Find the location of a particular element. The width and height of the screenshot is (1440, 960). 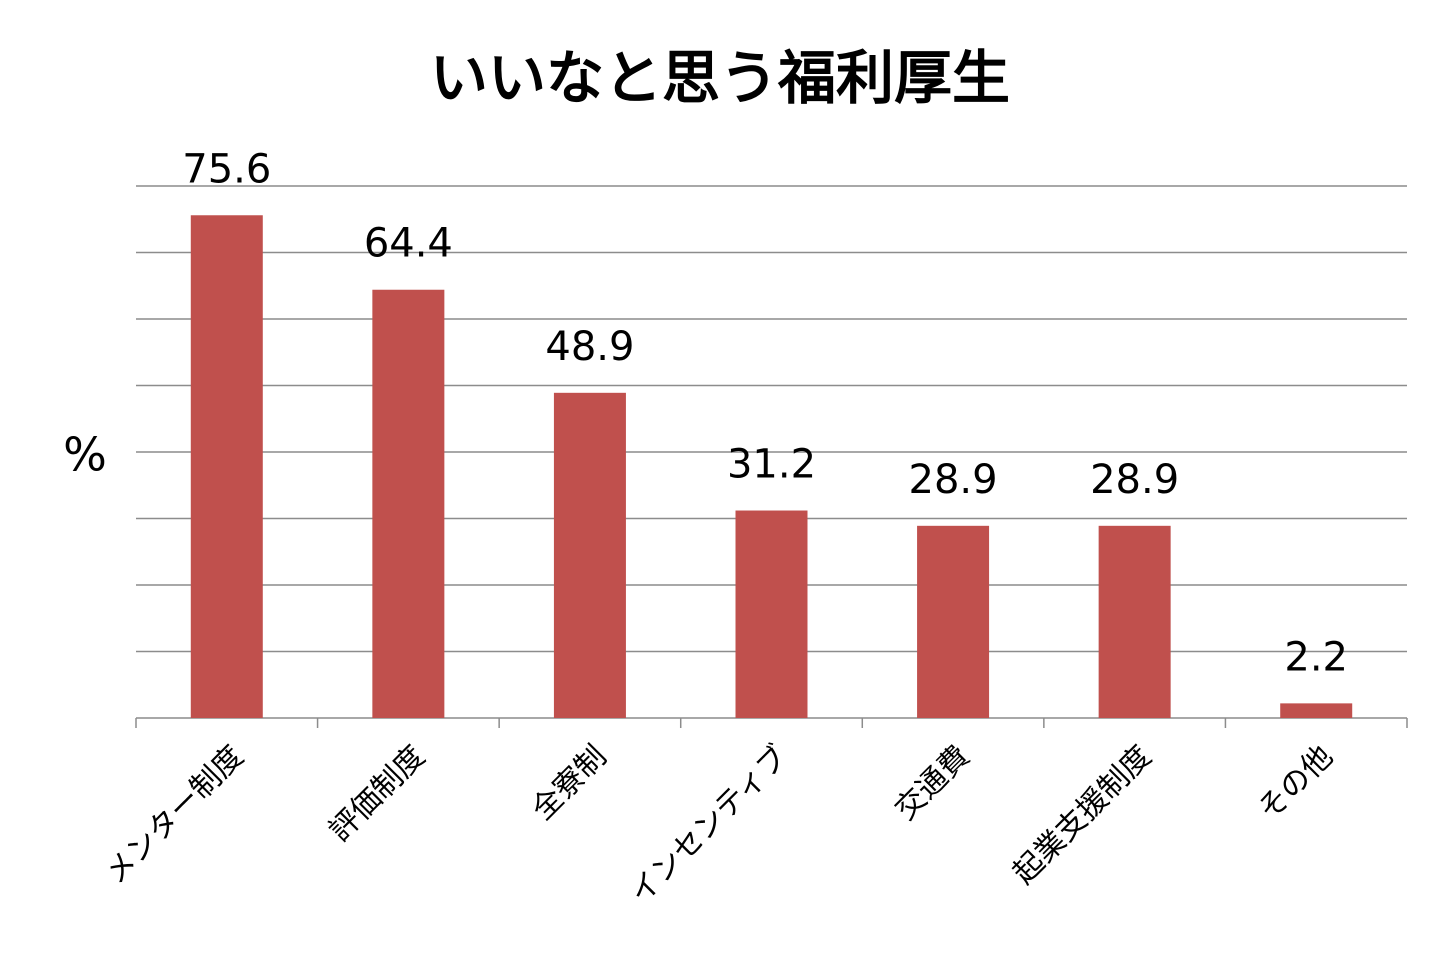

x-tick-label: 評価制度 is located at coordinates (377, 794).